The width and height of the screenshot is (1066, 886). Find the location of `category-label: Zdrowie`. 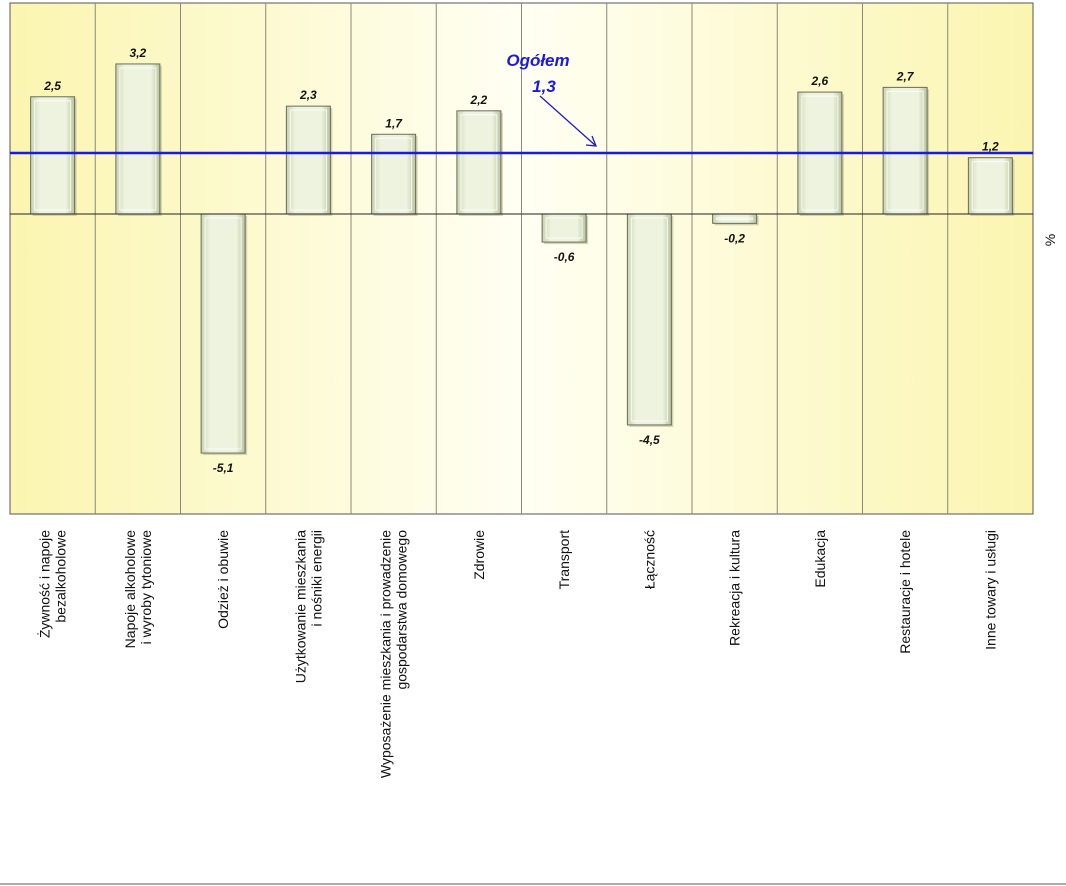

category-label: Zdrowie is located at coordinates (479, 555).